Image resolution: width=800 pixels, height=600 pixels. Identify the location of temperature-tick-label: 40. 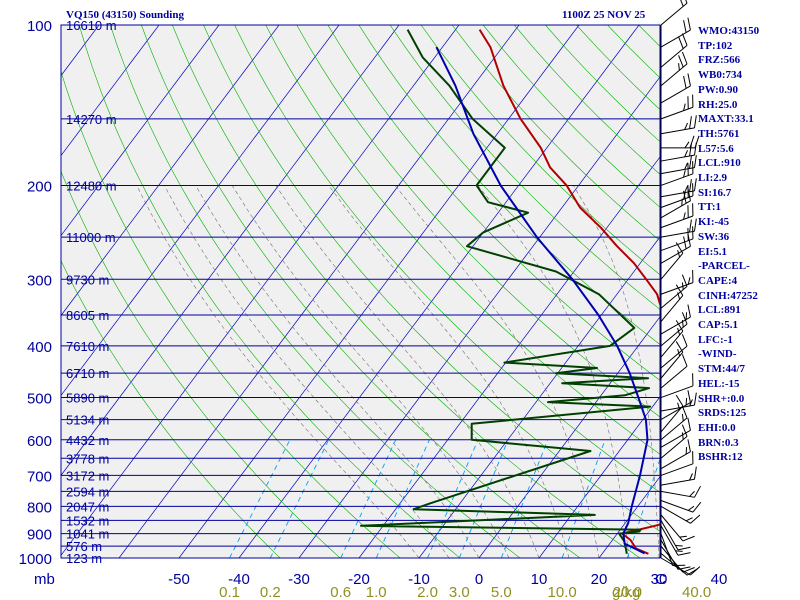
(719, 579).